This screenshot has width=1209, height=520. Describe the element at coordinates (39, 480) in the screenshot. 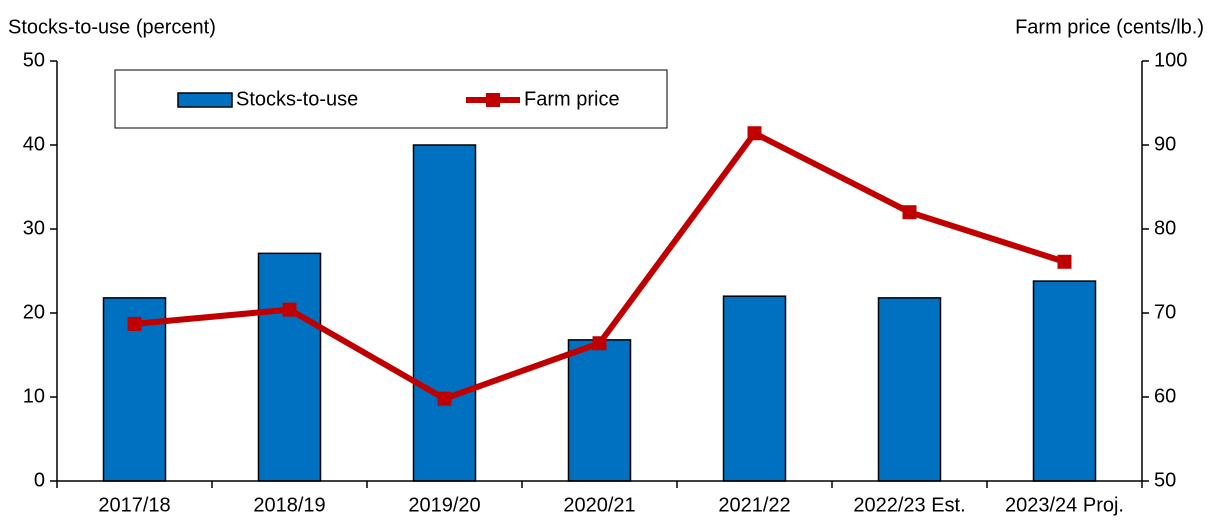

I see `y-tick-label: 0` at that location.